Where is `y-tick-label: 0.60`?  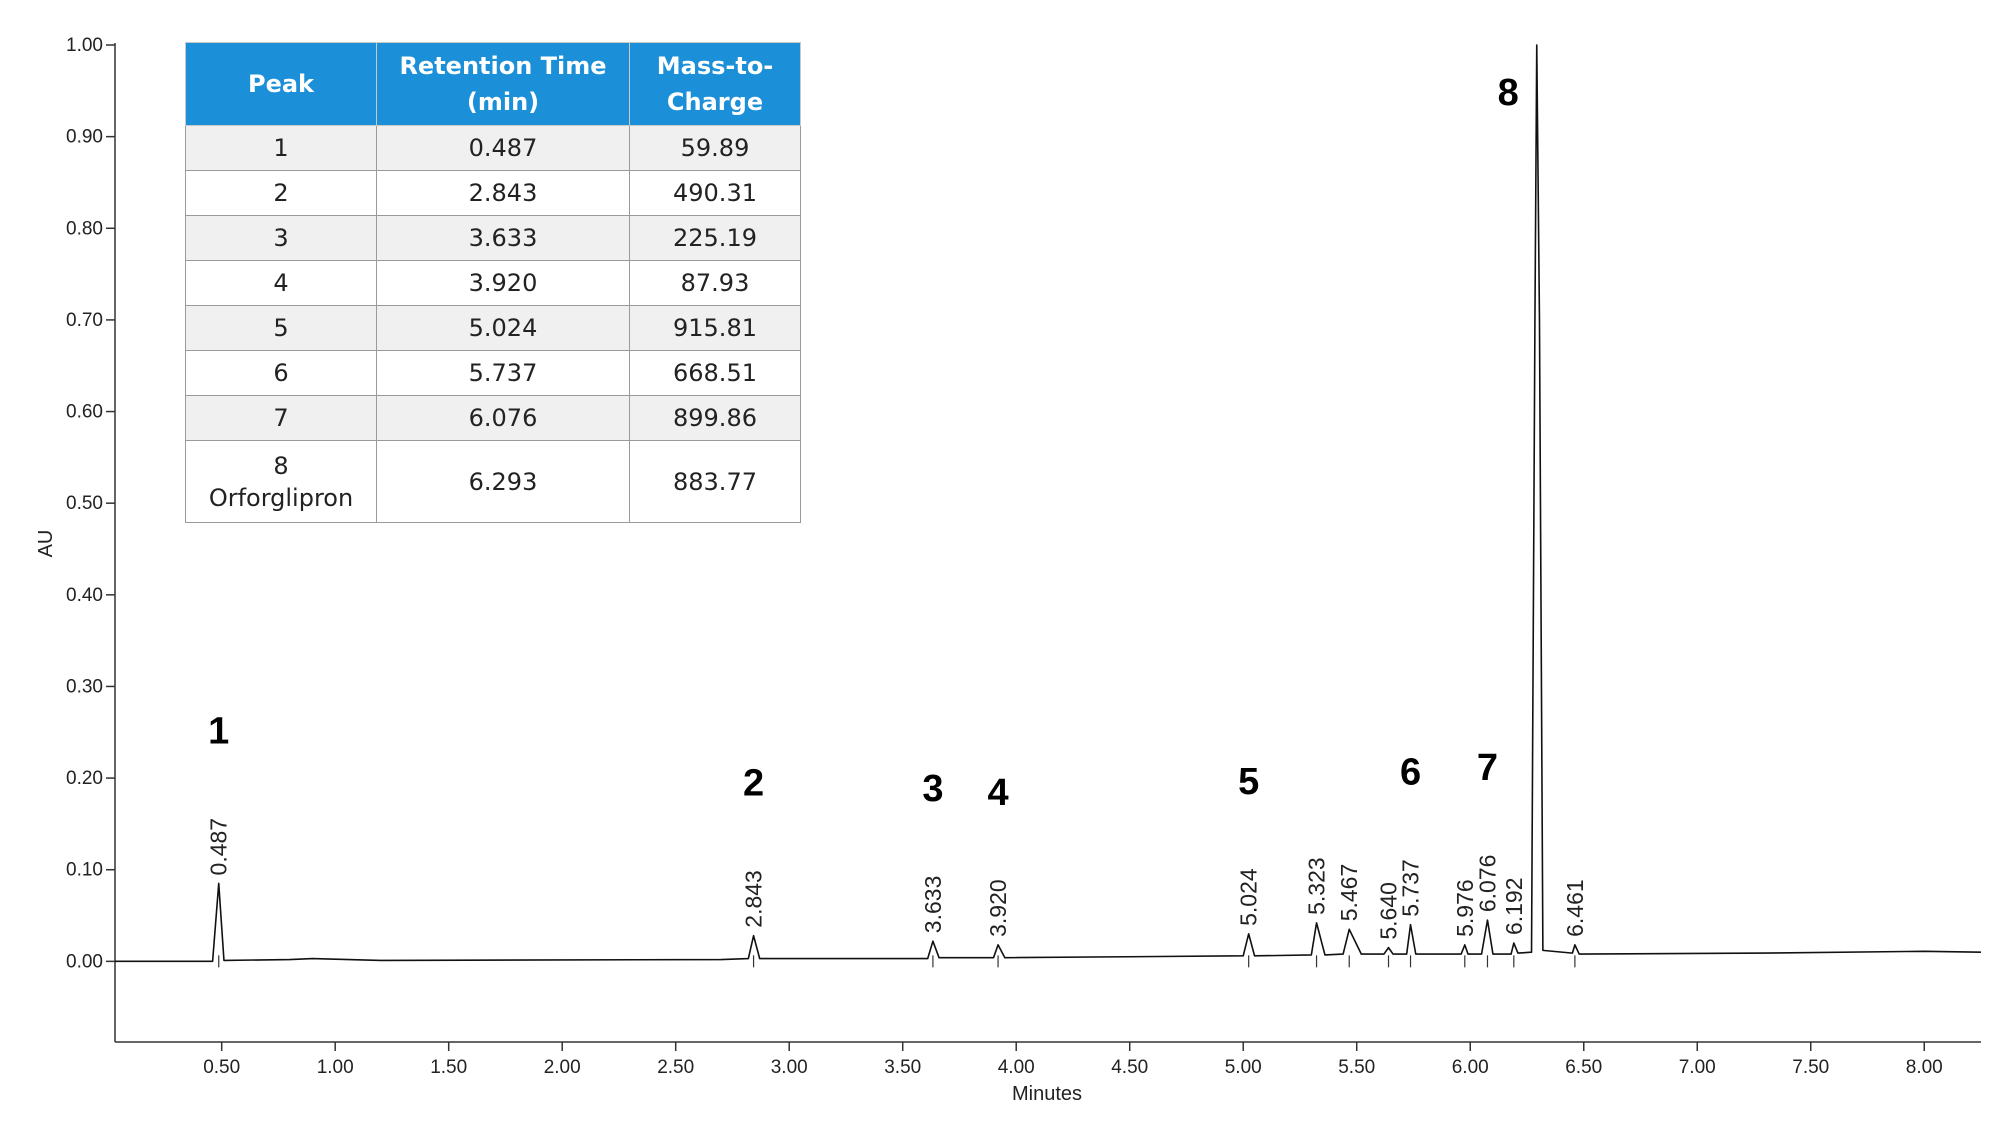 y-tick-label: 0.60 is located at coordinates (84, 412).